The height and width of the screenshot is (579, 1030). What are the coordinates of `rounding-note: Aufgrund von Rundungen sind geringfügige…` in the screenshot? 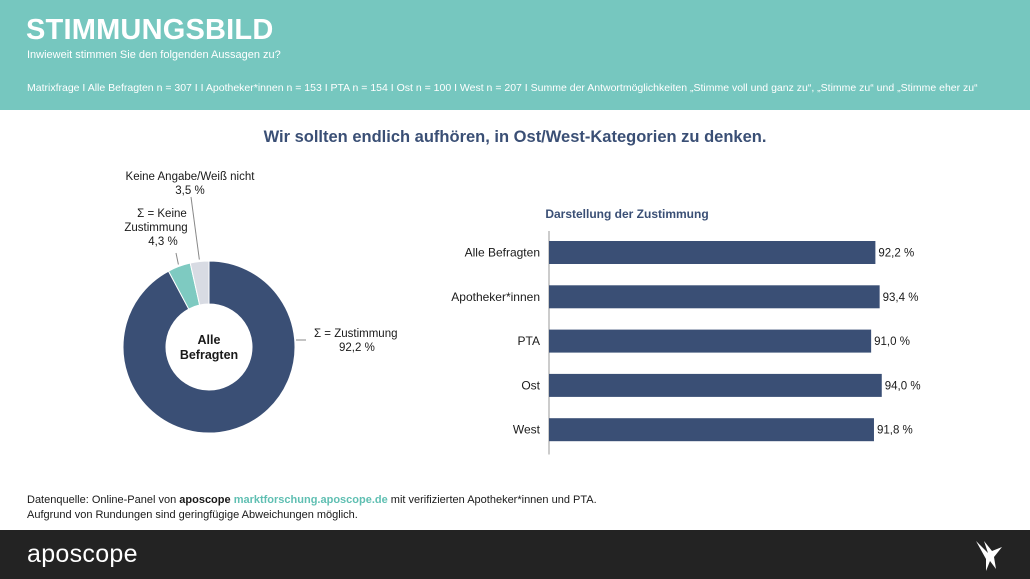 It's located at (192, 515).